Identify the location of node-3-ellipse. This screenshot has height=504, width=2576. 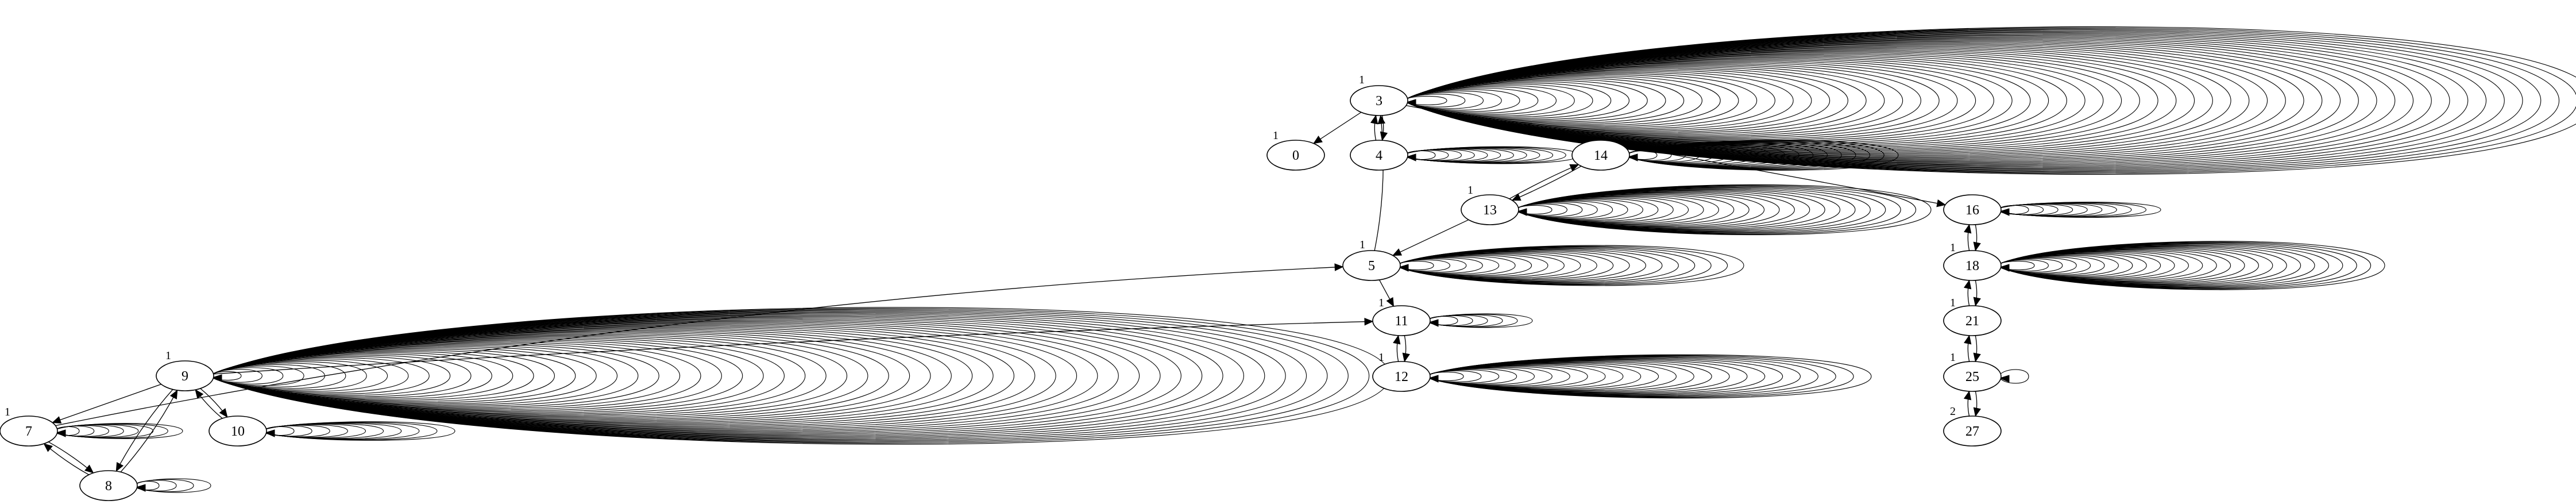
(1379, 101).